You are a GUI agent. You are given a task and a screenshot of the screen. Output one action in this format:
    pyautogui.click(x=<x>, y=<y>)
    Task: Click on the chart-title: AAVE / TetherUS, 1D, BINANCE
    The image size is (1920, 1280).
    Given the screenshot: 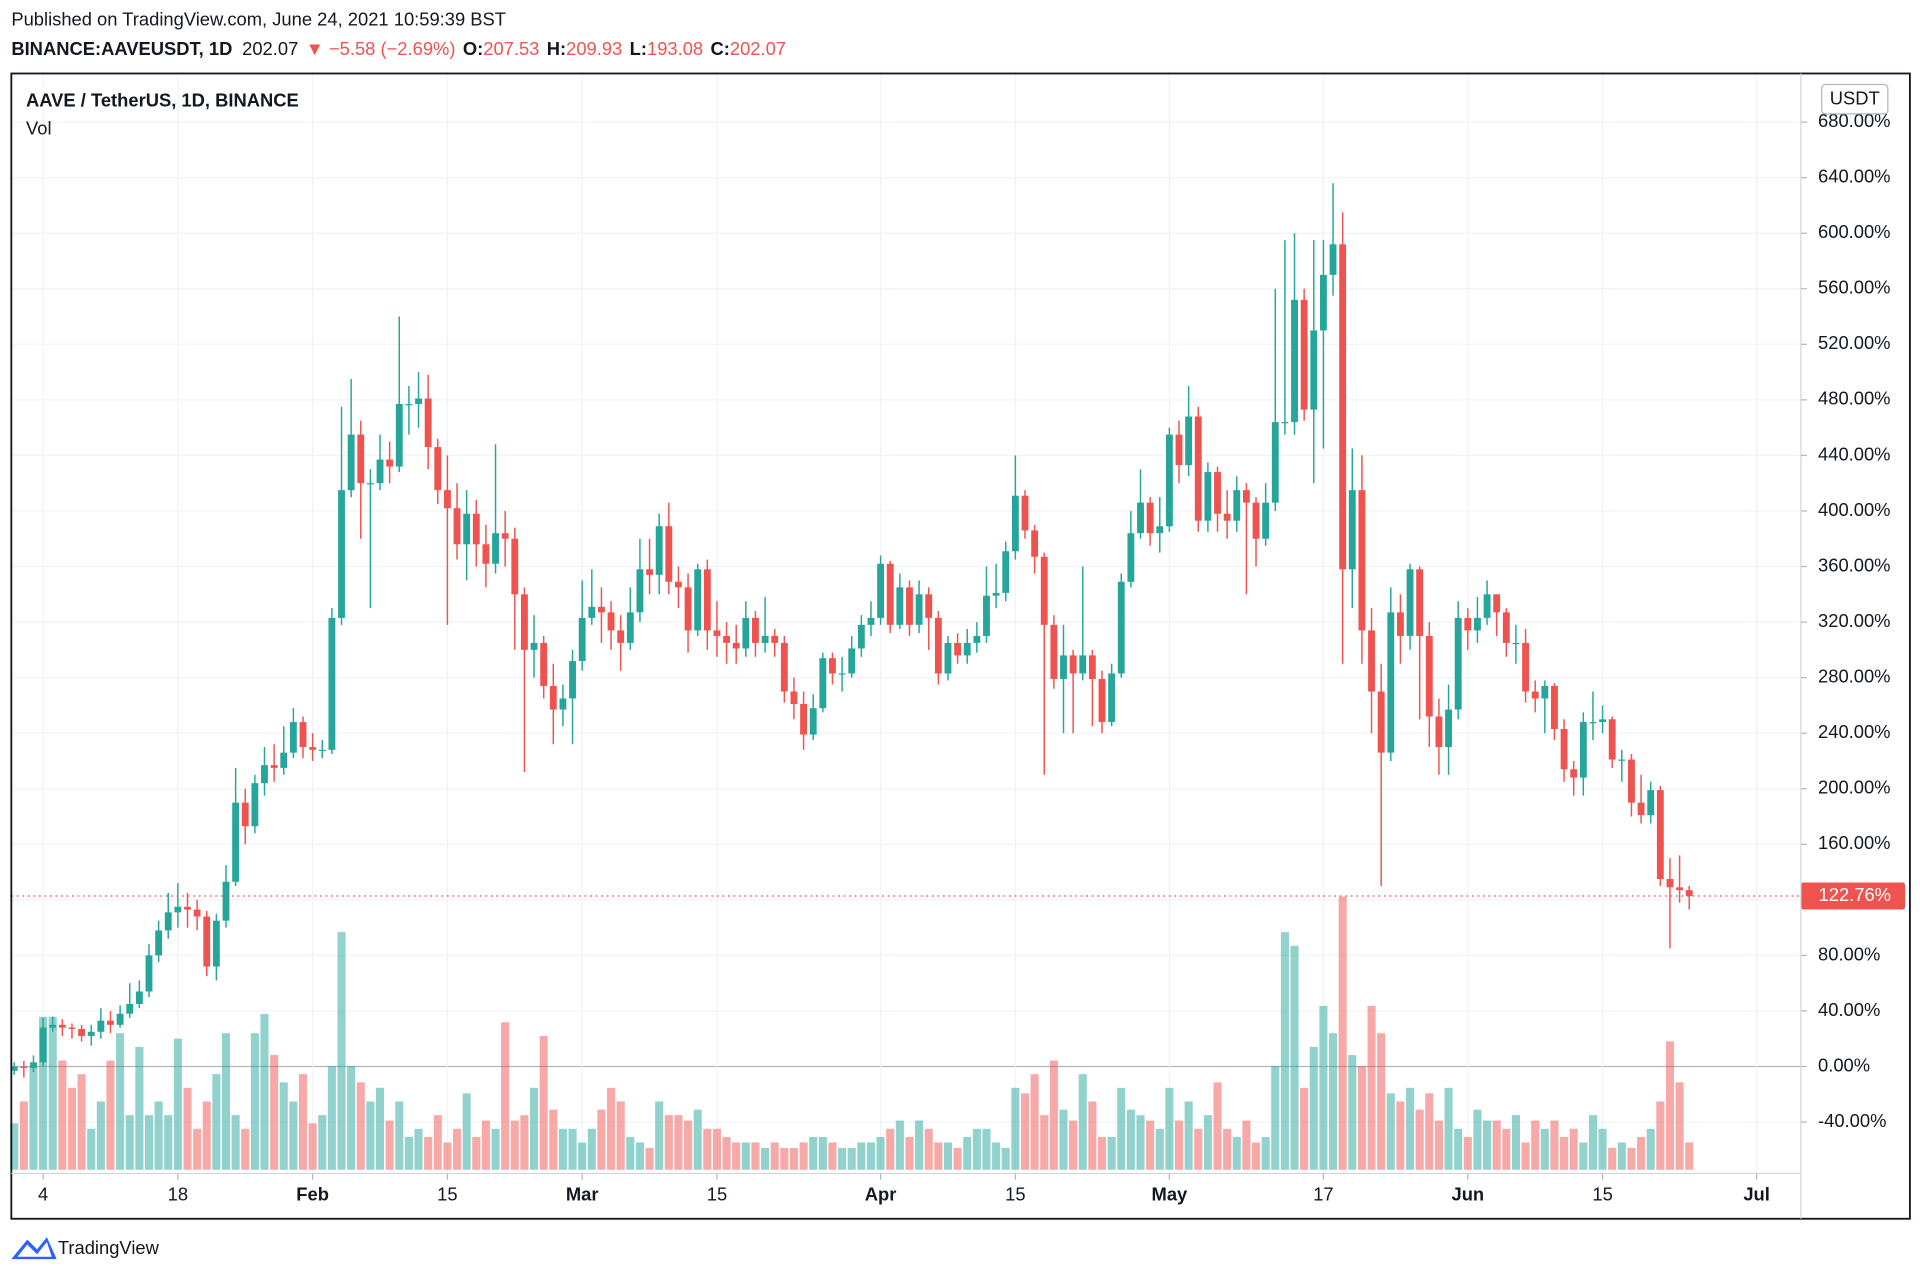 What is the action you would take?
    pyautogui.click(x=162, y=100)
    